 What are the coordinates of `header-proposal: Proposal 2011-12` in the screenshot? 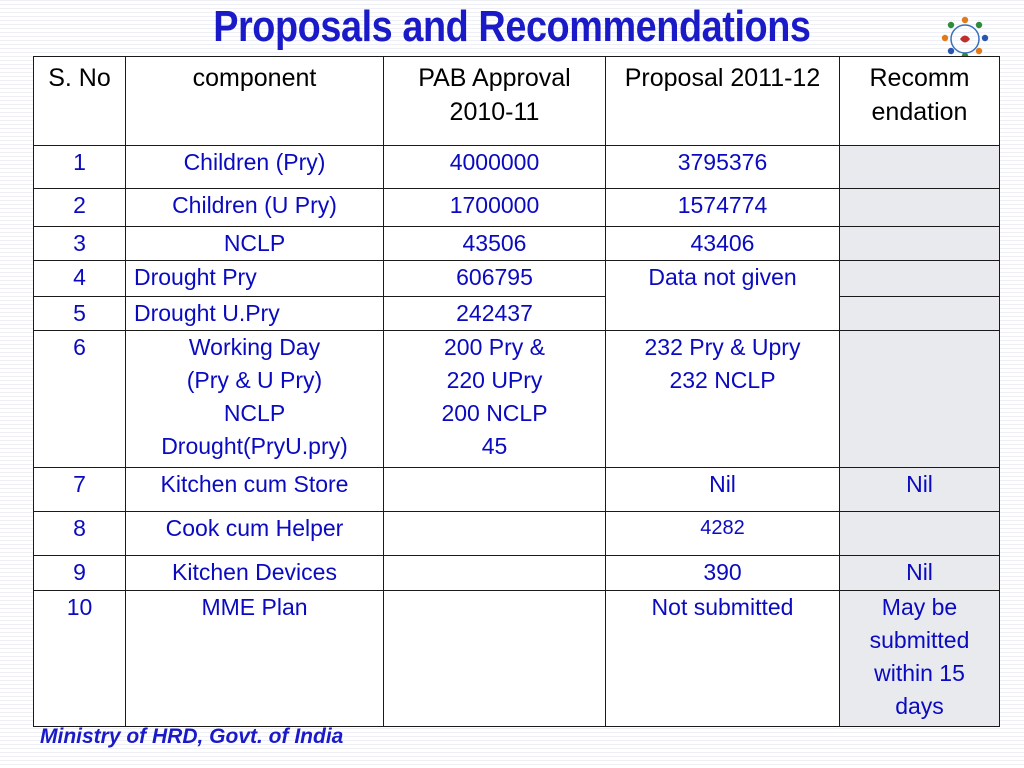 It's located at (722, 101).